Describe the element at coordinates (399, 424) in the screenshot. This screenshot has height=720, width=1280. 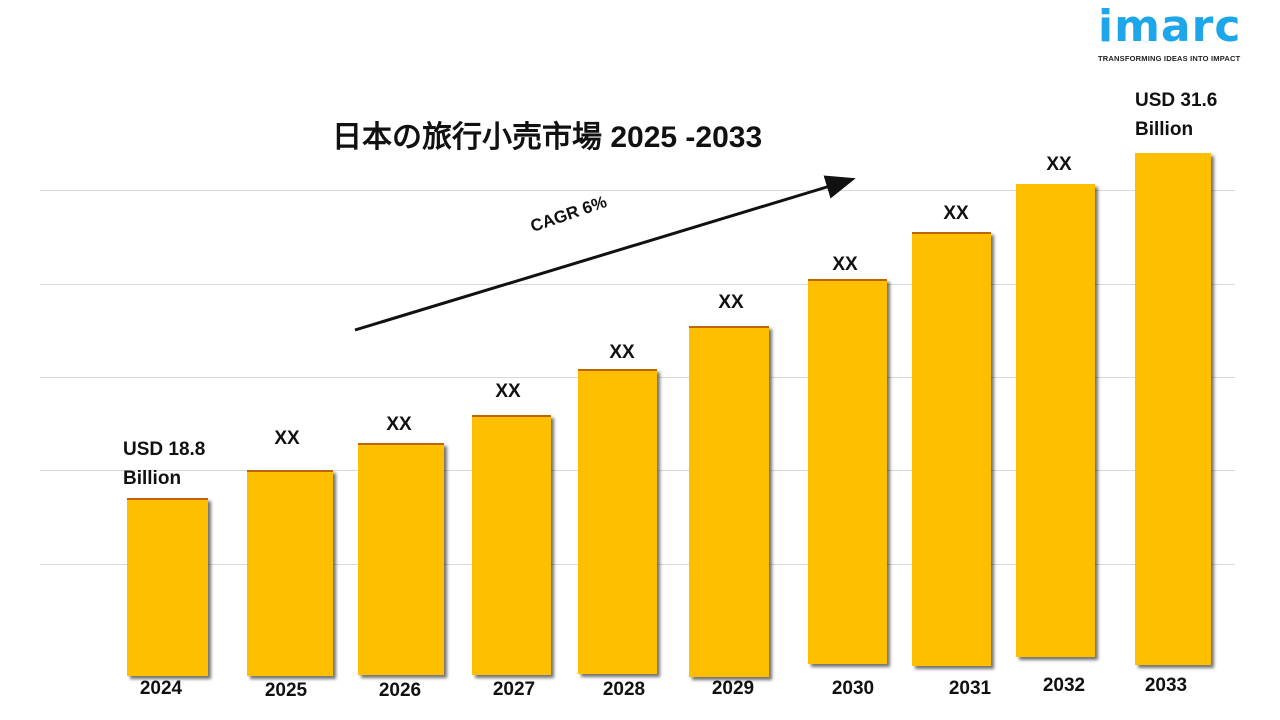
I see `value-label-2026: XX` at that location.